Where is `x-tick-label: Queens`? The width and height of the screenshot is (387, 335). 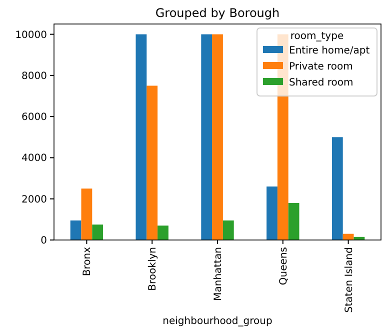 x-tick-label: Queens is located at coordinates (284, 266).